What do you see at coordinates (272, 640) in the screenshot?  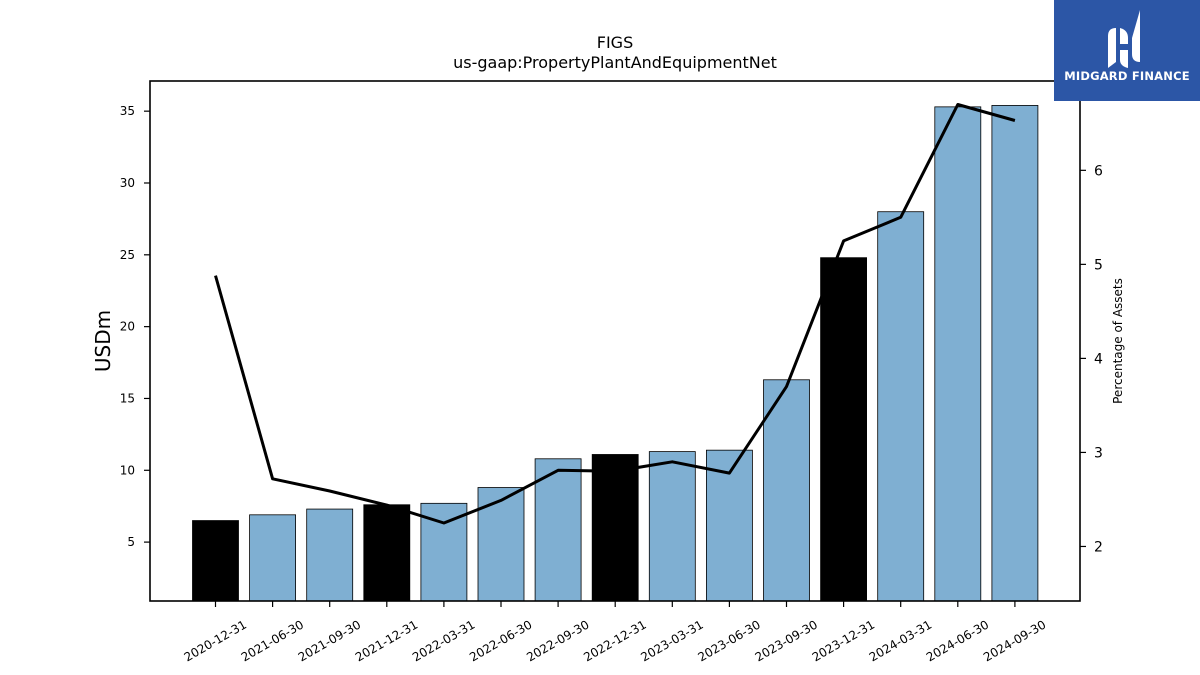 I see `x-tick-label: 2021-06-30` at bounding box center [272, 640].